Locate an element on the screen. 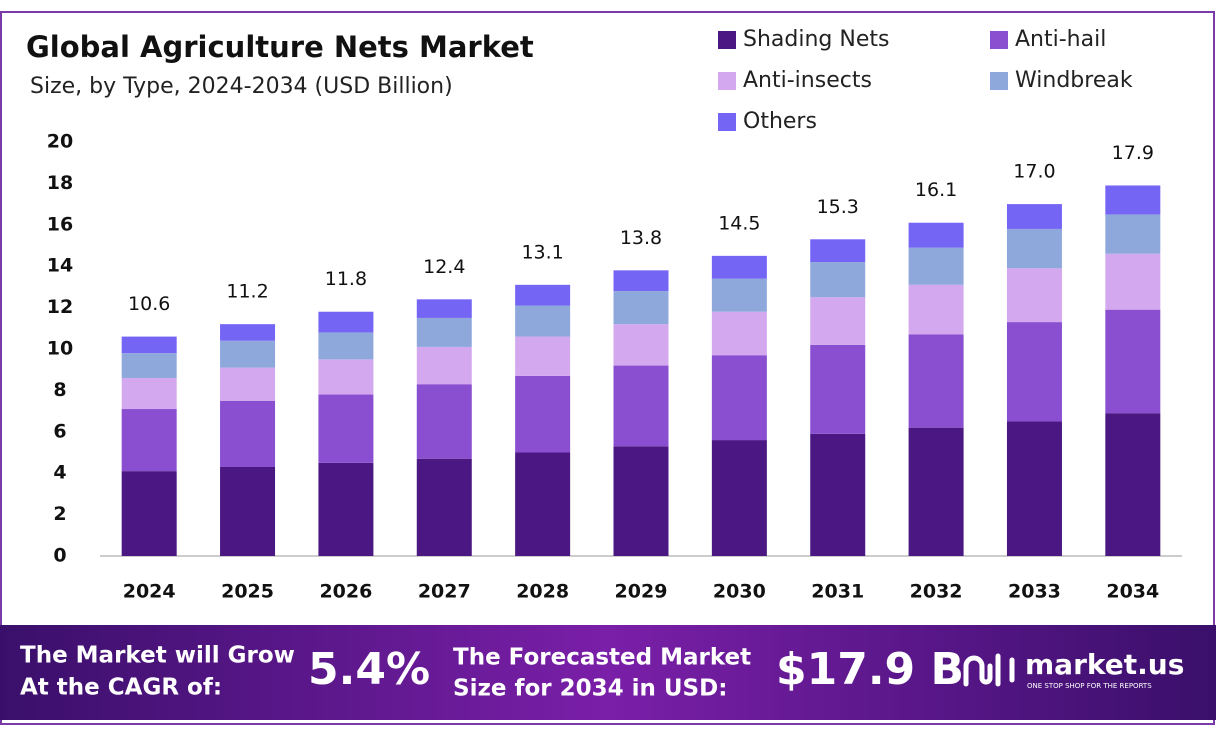 This screenshot has height=733, width=1216. footer-text: Size for 2034 in USD: is located at coordinates (590, 689).